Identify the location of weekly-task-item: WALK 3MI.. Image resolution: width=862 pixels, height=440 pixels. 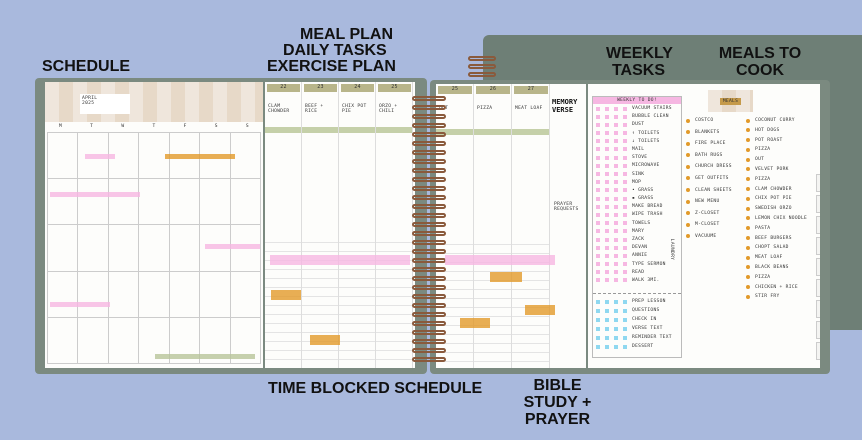
(634, 280).